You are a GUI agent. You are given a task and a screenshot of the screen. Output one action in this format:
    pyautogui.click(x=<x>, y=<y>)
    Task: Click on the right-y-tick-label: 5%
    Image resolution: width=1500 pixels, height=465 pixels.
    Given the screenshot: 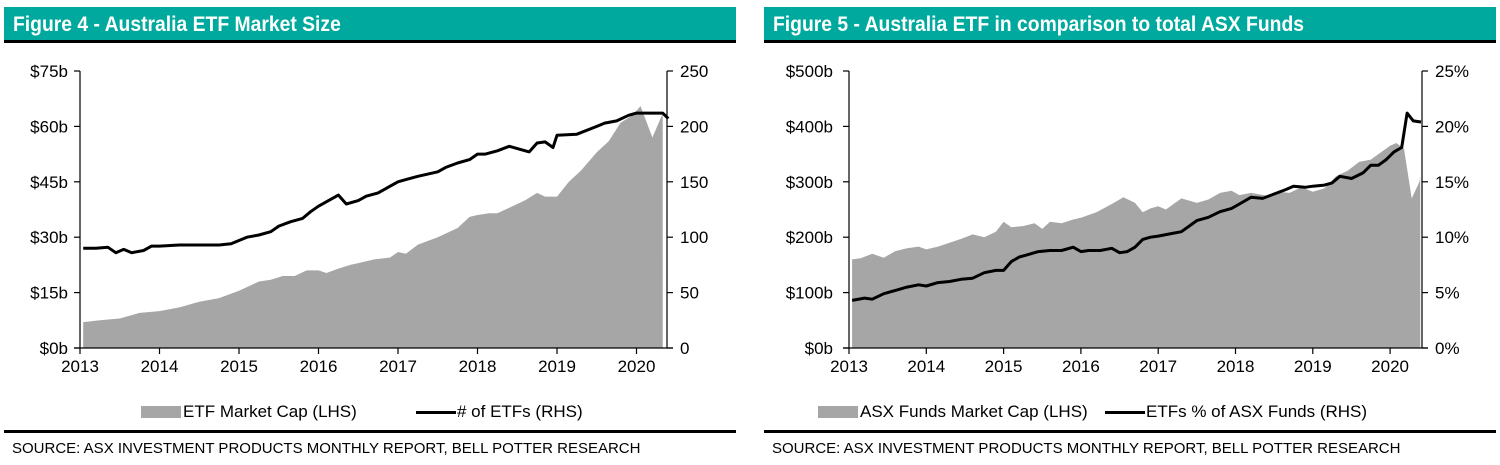 What is the action you would take?
    pyautogui.click(x=1447, y=293)
    